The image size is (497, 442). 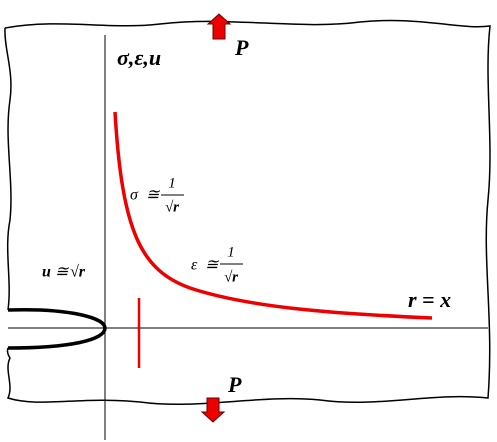 What do you see at coordinates (234, 384) in the screenshot?
I see `bottom-load-label: P` at bounding box center [234, 384].